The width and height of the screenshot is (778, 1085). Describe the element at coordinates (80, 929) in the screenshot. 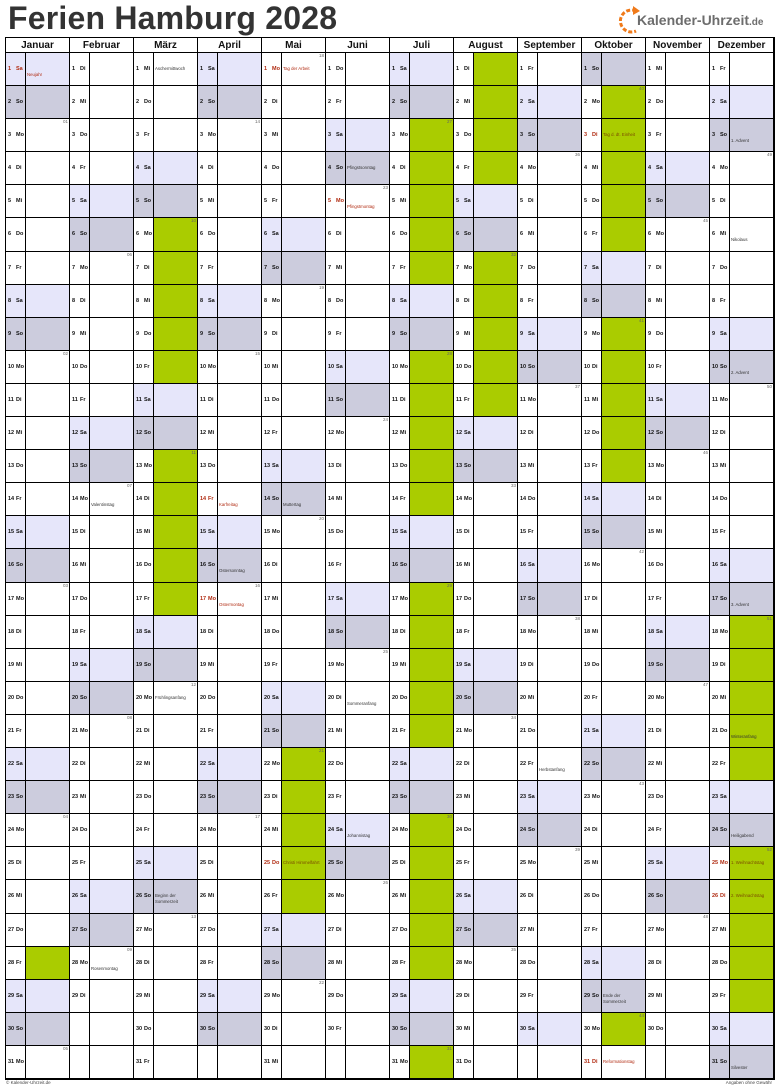

I see `date-part: 27 So` at that location.